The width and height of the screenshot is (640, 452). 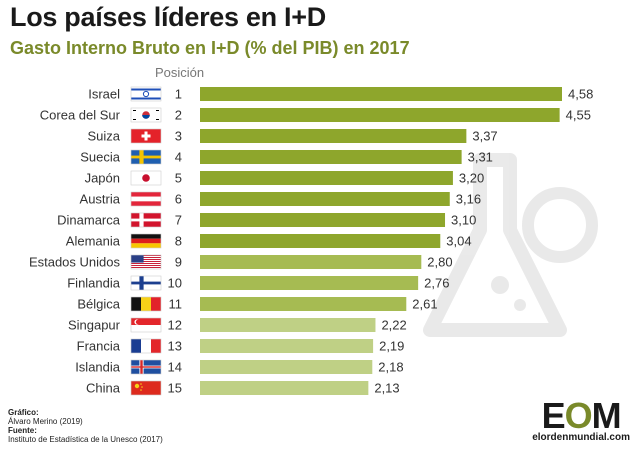 What do you see at coordinates (146, 157) in the screenshot?
I see `flag-sweden-icon` at bounding box center [146, 157].